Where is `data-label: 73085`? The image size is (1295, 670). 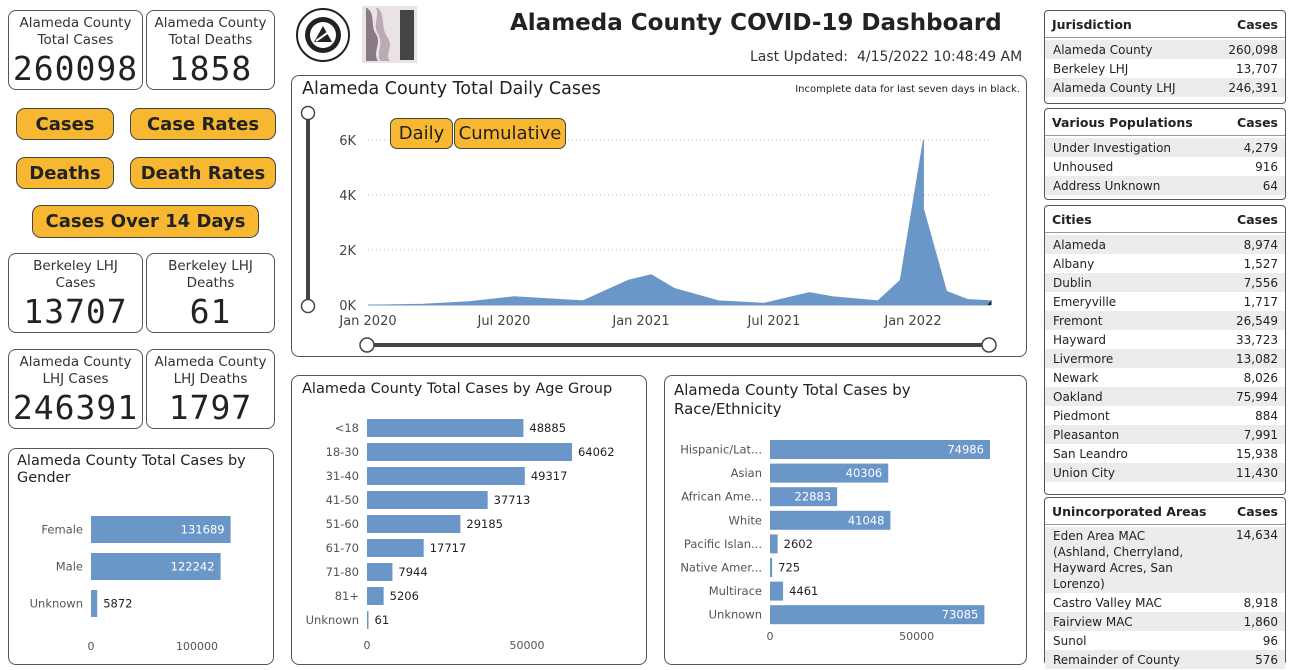 data-label: 73085 is located at coordinates (960, 615).